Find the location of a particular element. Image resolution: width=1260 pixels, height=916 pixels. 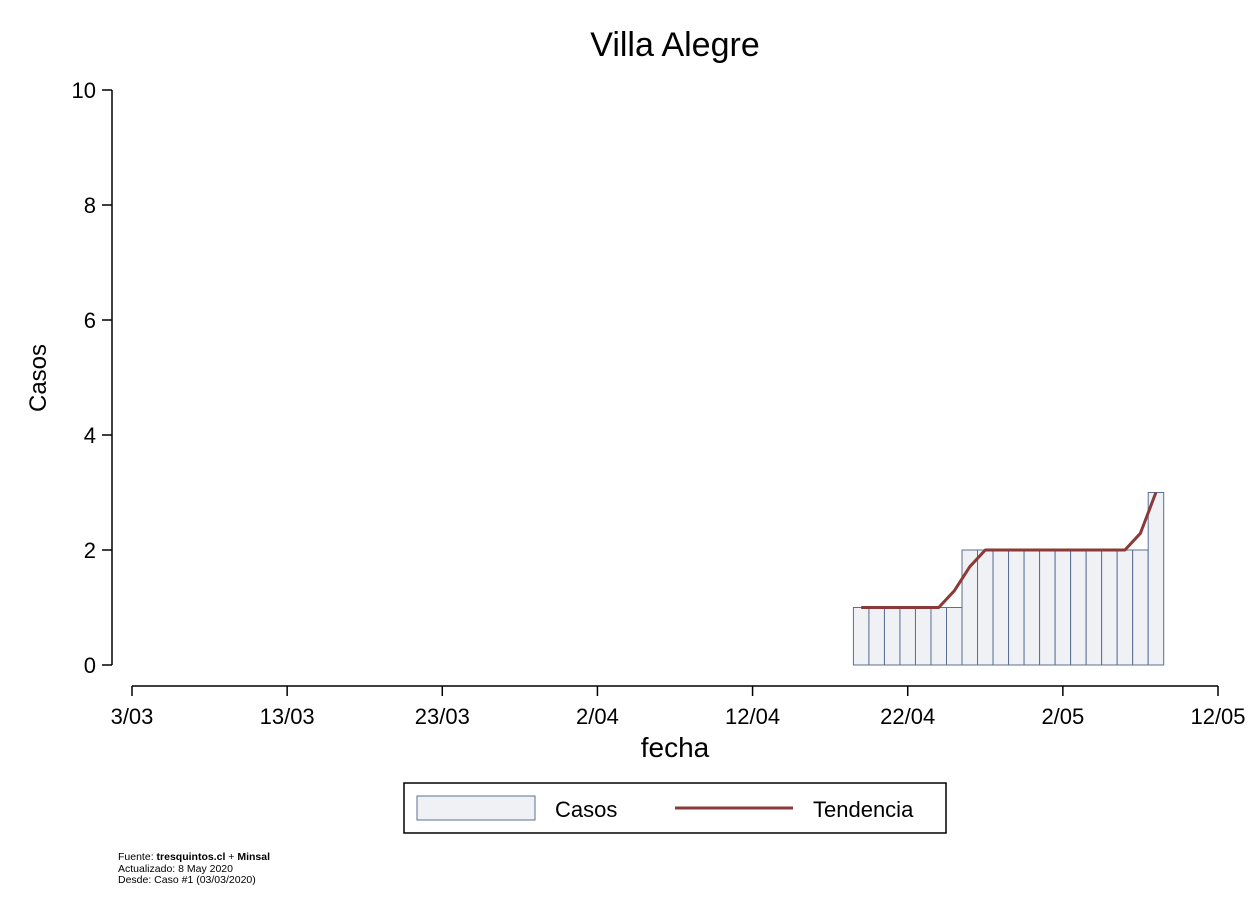

trend-line is located at coordinates (1009, 550).